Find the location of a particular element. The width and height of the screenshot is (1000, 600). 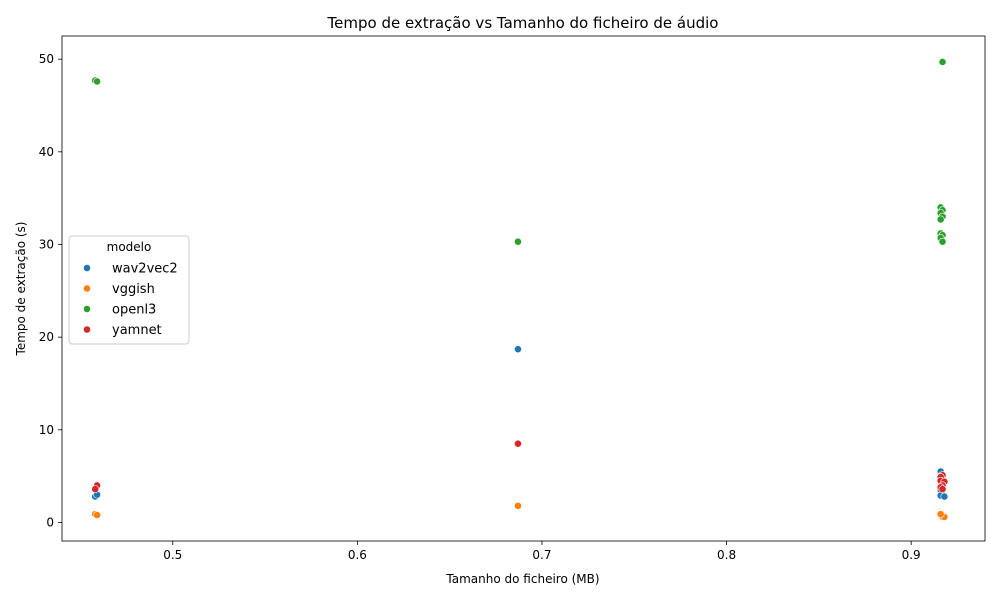

x-tick-label: 0.7 is located at coordinates (541, 555).